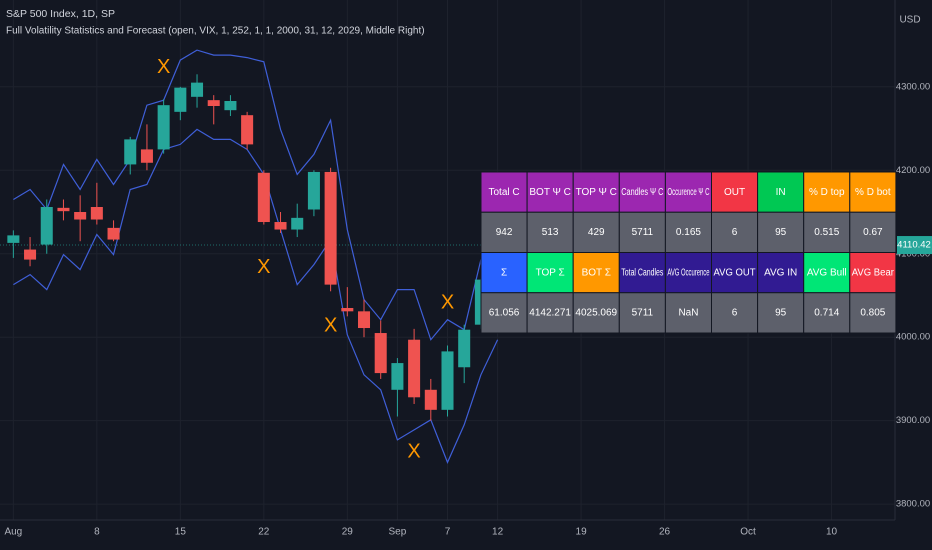  I want to click on x-tick-label: 22, so click(264, 532).